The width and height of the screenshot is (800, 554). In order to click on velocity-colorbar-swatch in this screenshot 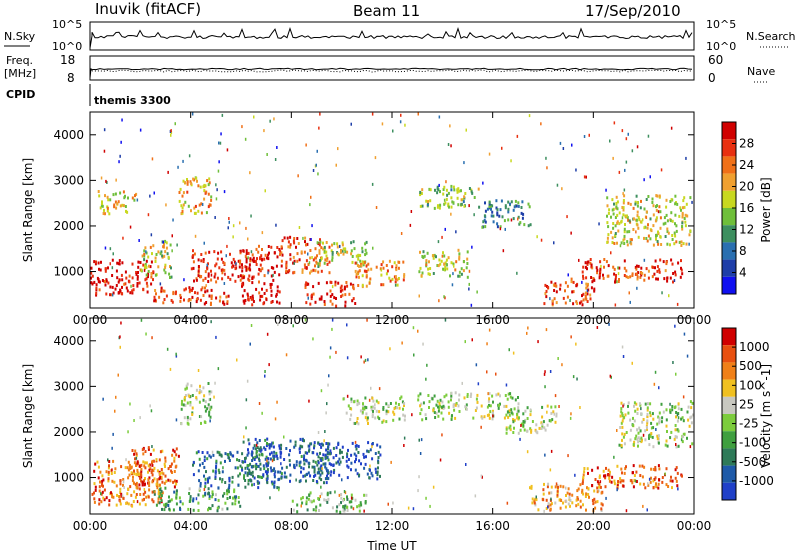, I will do `click(729, 423)`.